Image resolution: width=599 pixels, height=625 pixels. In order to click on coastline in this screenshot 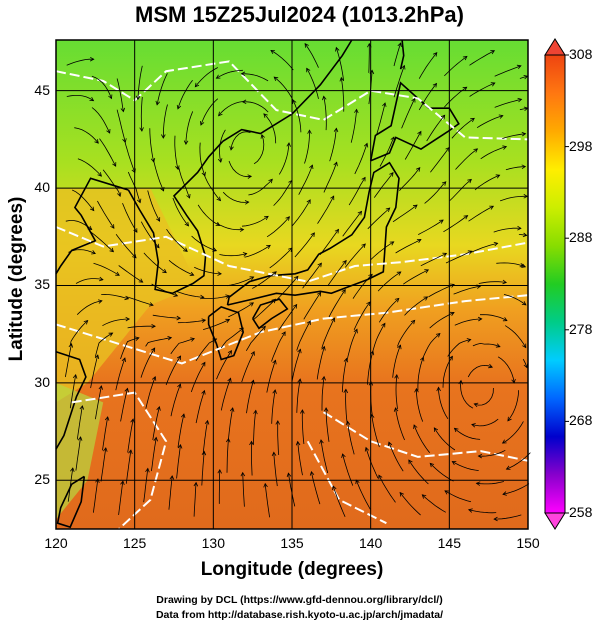, I will do `click(313, 233)`.